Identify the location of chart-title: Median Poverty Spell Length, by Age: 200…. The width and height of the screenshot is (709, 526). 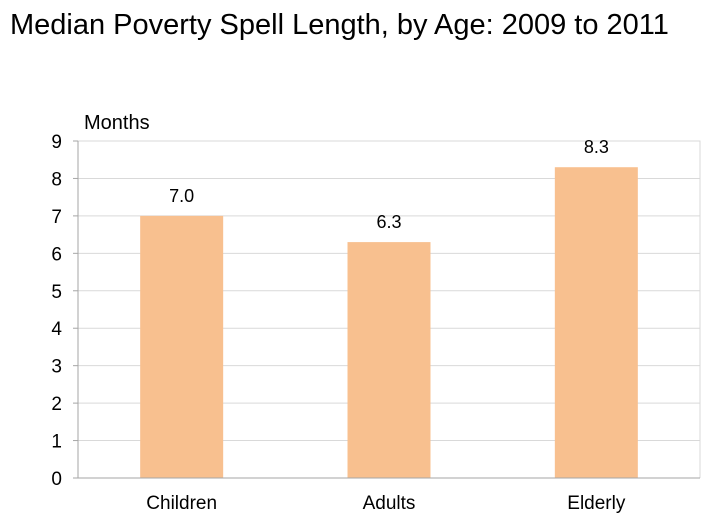
(339, 25).